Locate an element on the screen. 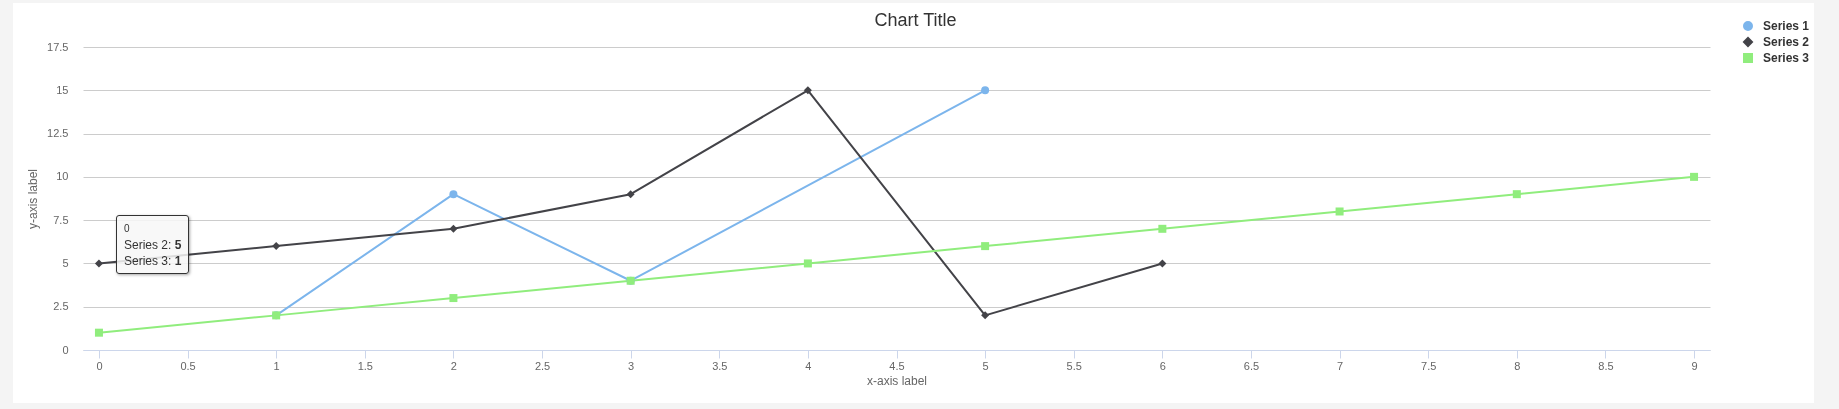 The height and width of the screenshot is (409, 1839). x-tick-label: 7.5 is located at coordinates (1429, 365).